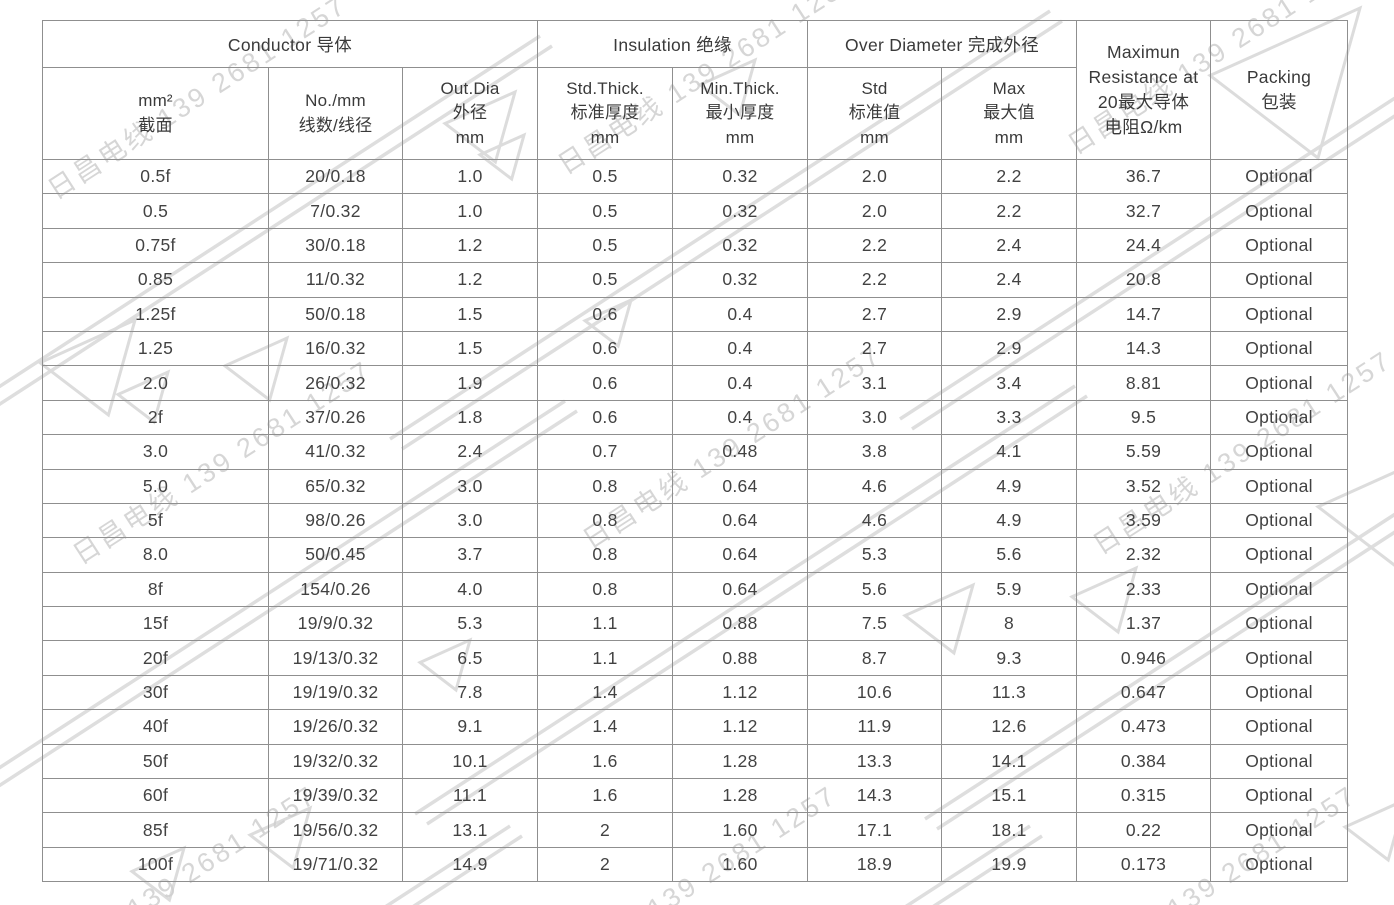 This screenshot has width=1394, height=905. What do you see at coordinates (695, 176) in the screenshot?
I see `table-row: 0.5f 20/0.18 1.0 0.5 0.32 2.0 2.2 36.7 Optional` at bounding box center [695, 176].